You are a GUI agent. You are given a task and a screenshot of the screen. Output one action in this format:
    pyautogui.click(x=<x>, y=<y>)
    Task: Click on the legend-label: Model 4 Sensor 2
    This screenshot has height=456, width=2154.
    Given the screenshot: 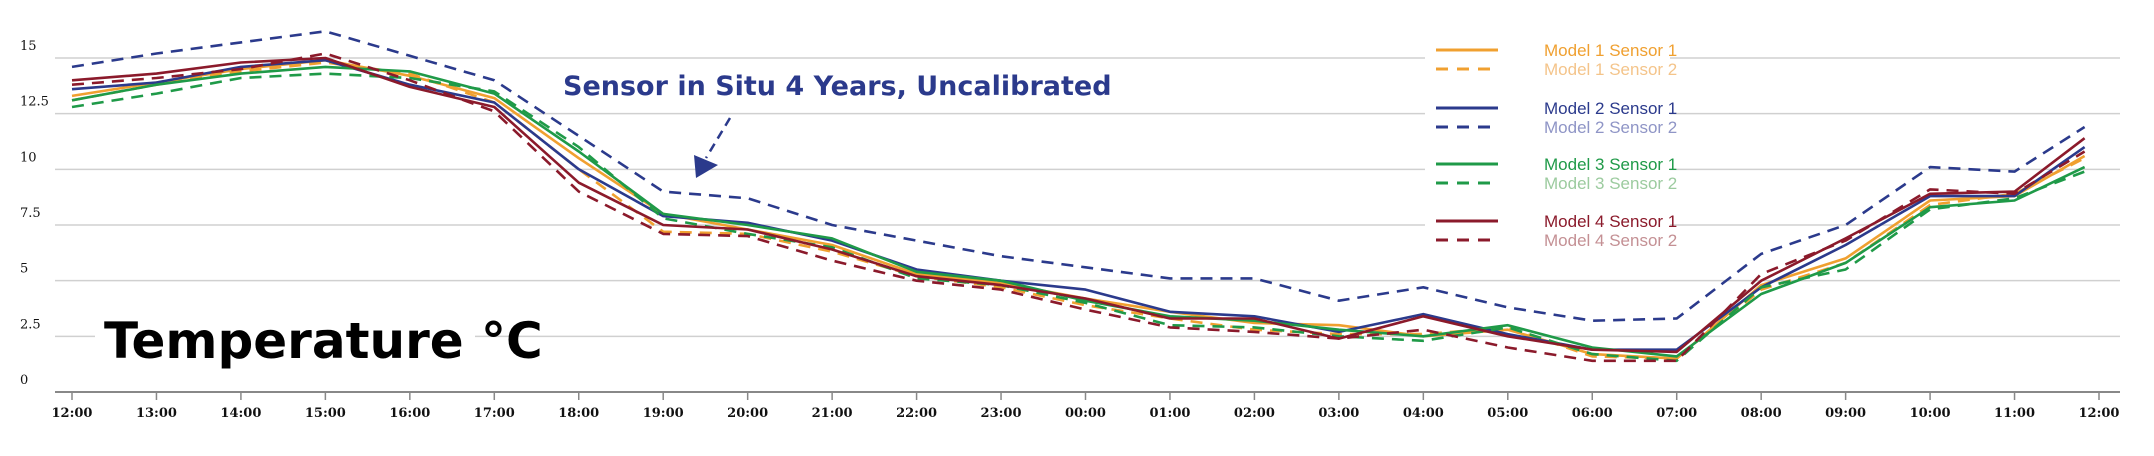 What is the action you would take?
    pyautogui.click(x=1610, y=240)
    